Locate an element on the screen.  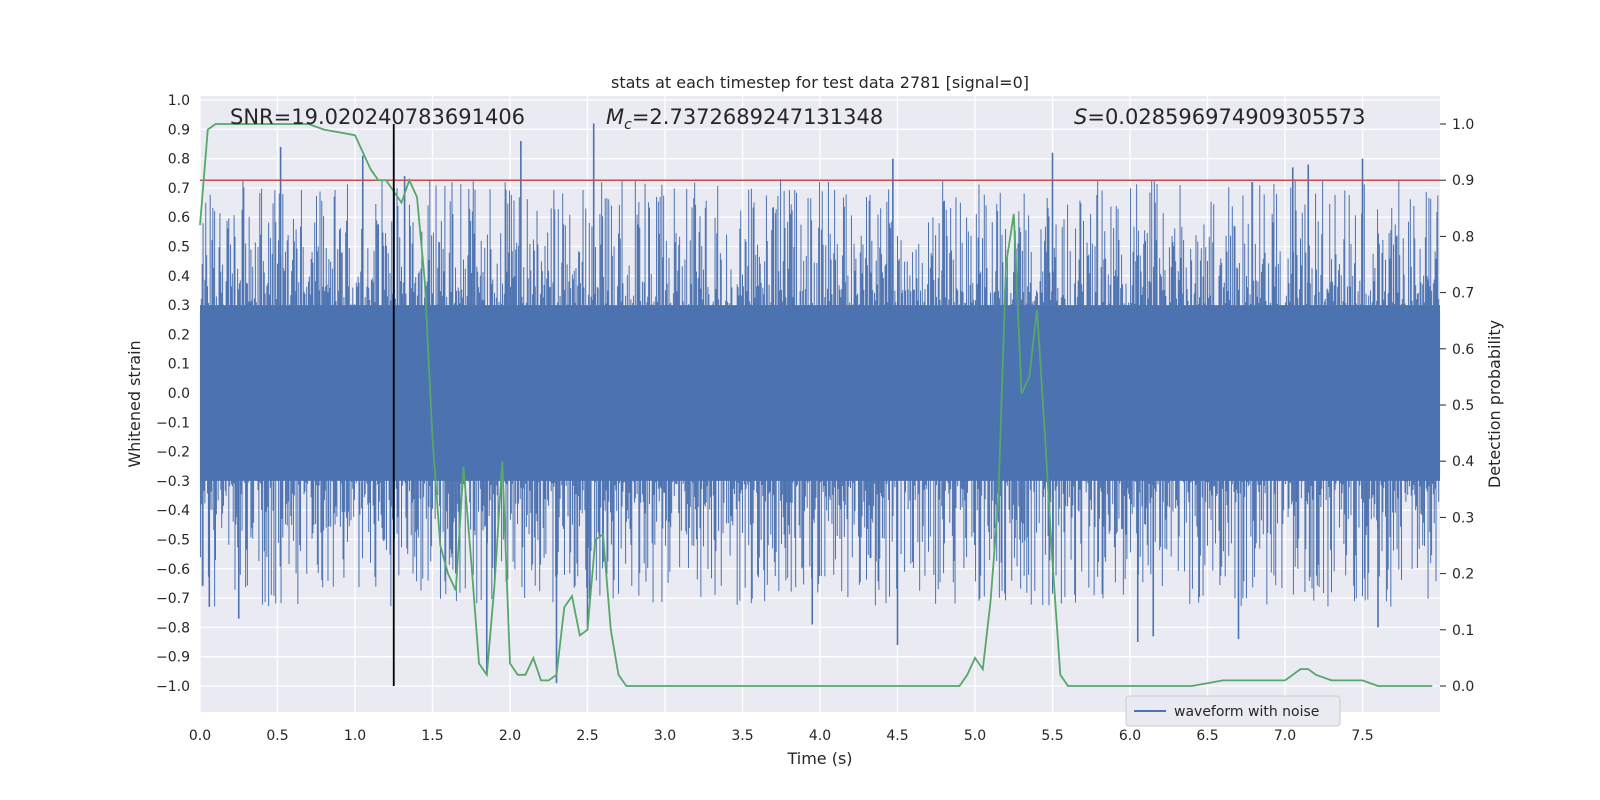
x-tick-label: 7.0 is located at coordinates (1285, 736).